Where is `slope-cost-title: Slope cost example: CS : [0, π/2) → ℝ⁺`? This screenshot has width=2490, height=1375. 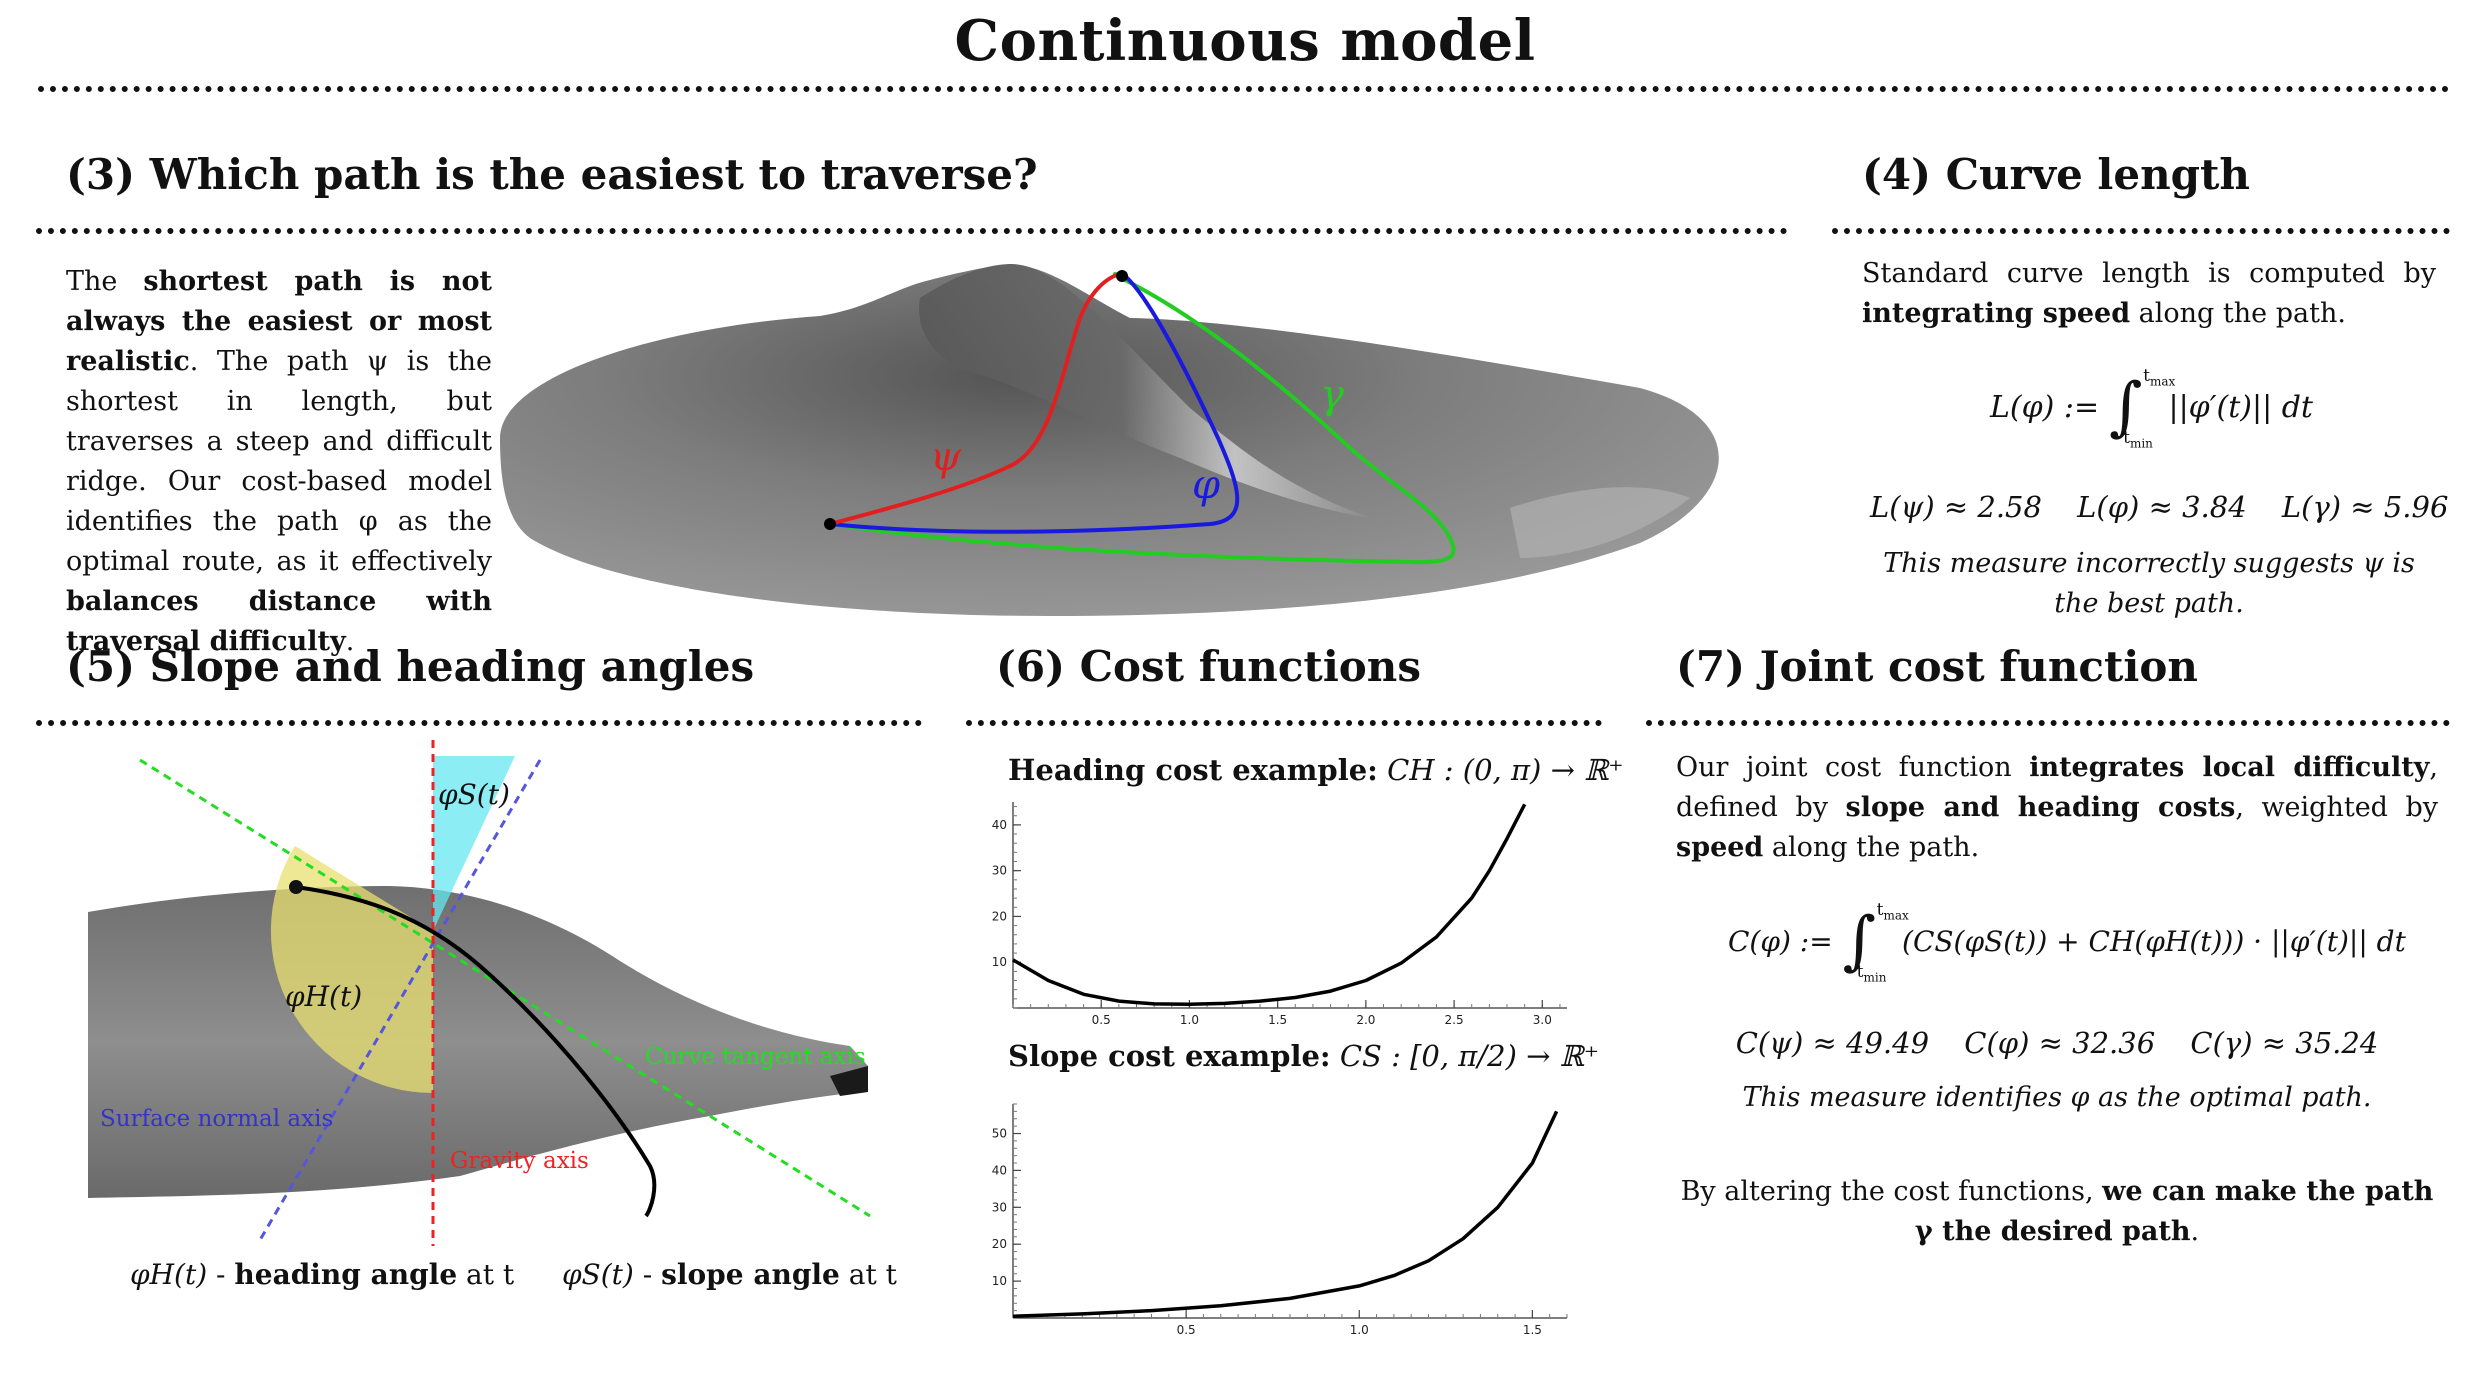
slope-cost-title: Slope cost example: CS : [0, π/2) → ℝ⁺ is located at coordinates (1303, 1056).